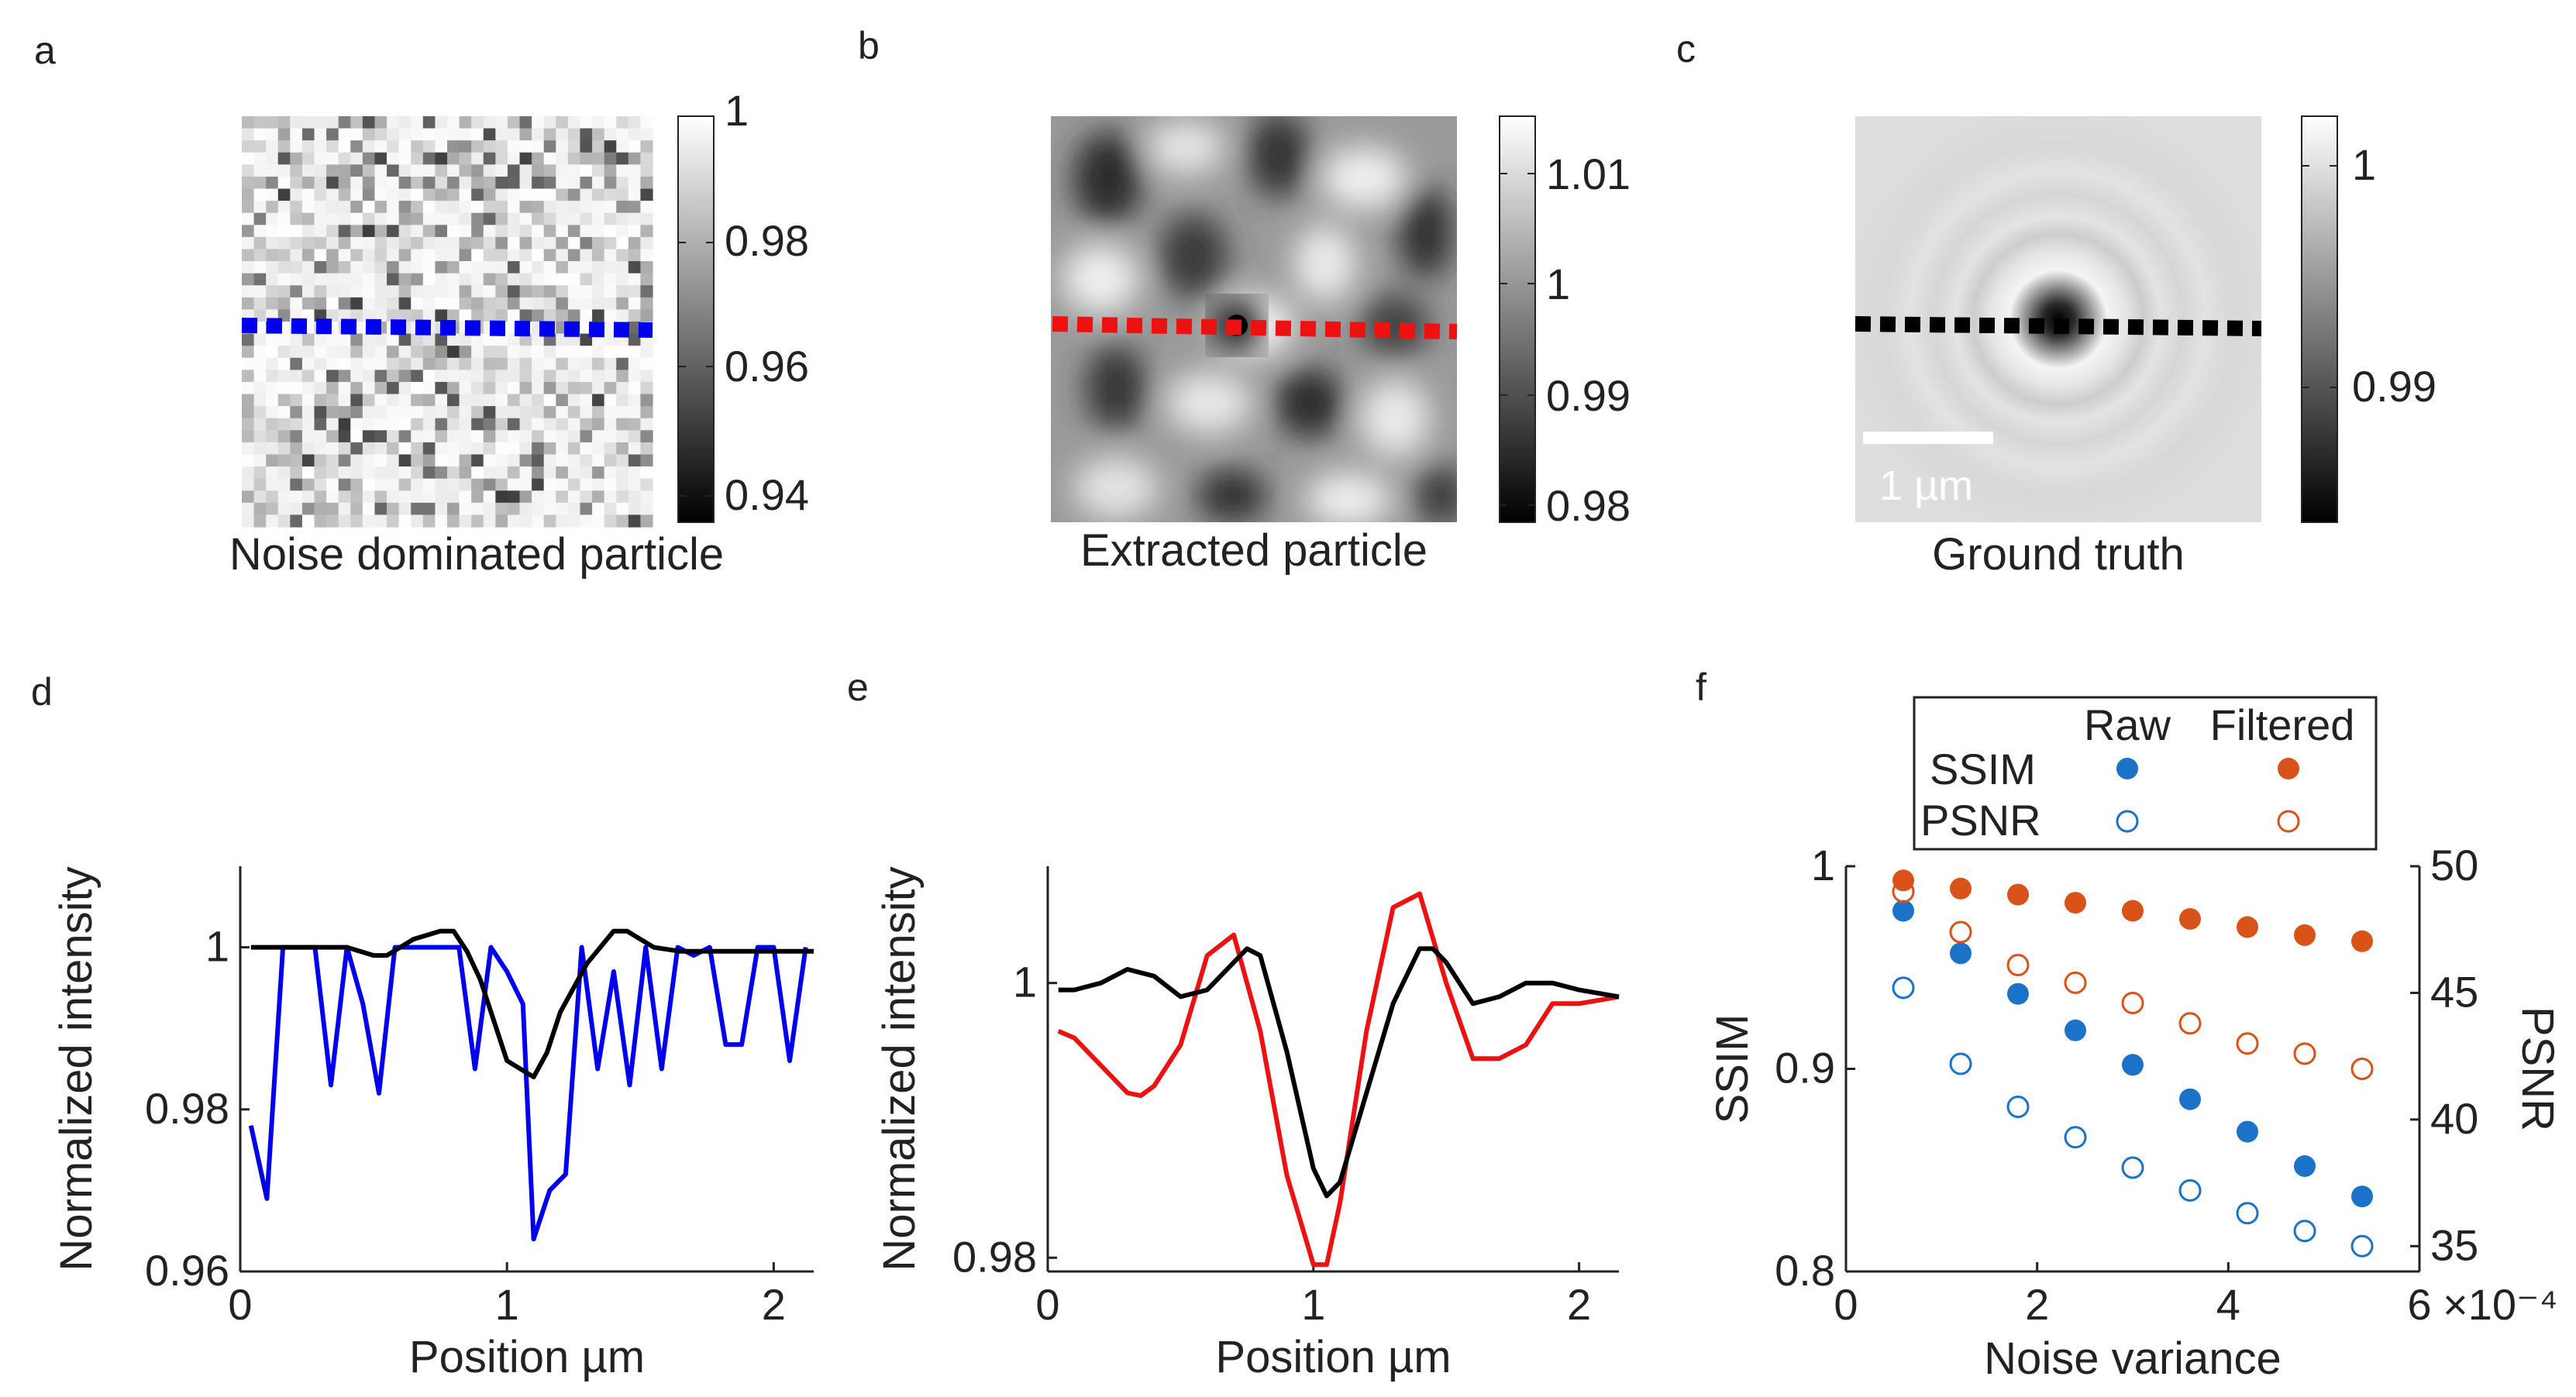 This screenshot has width=2576, height=1397. Describe the element at coordinates (2364, 164) in the screenshot. I see `colorbar-c-tick-label: 1` at that location.